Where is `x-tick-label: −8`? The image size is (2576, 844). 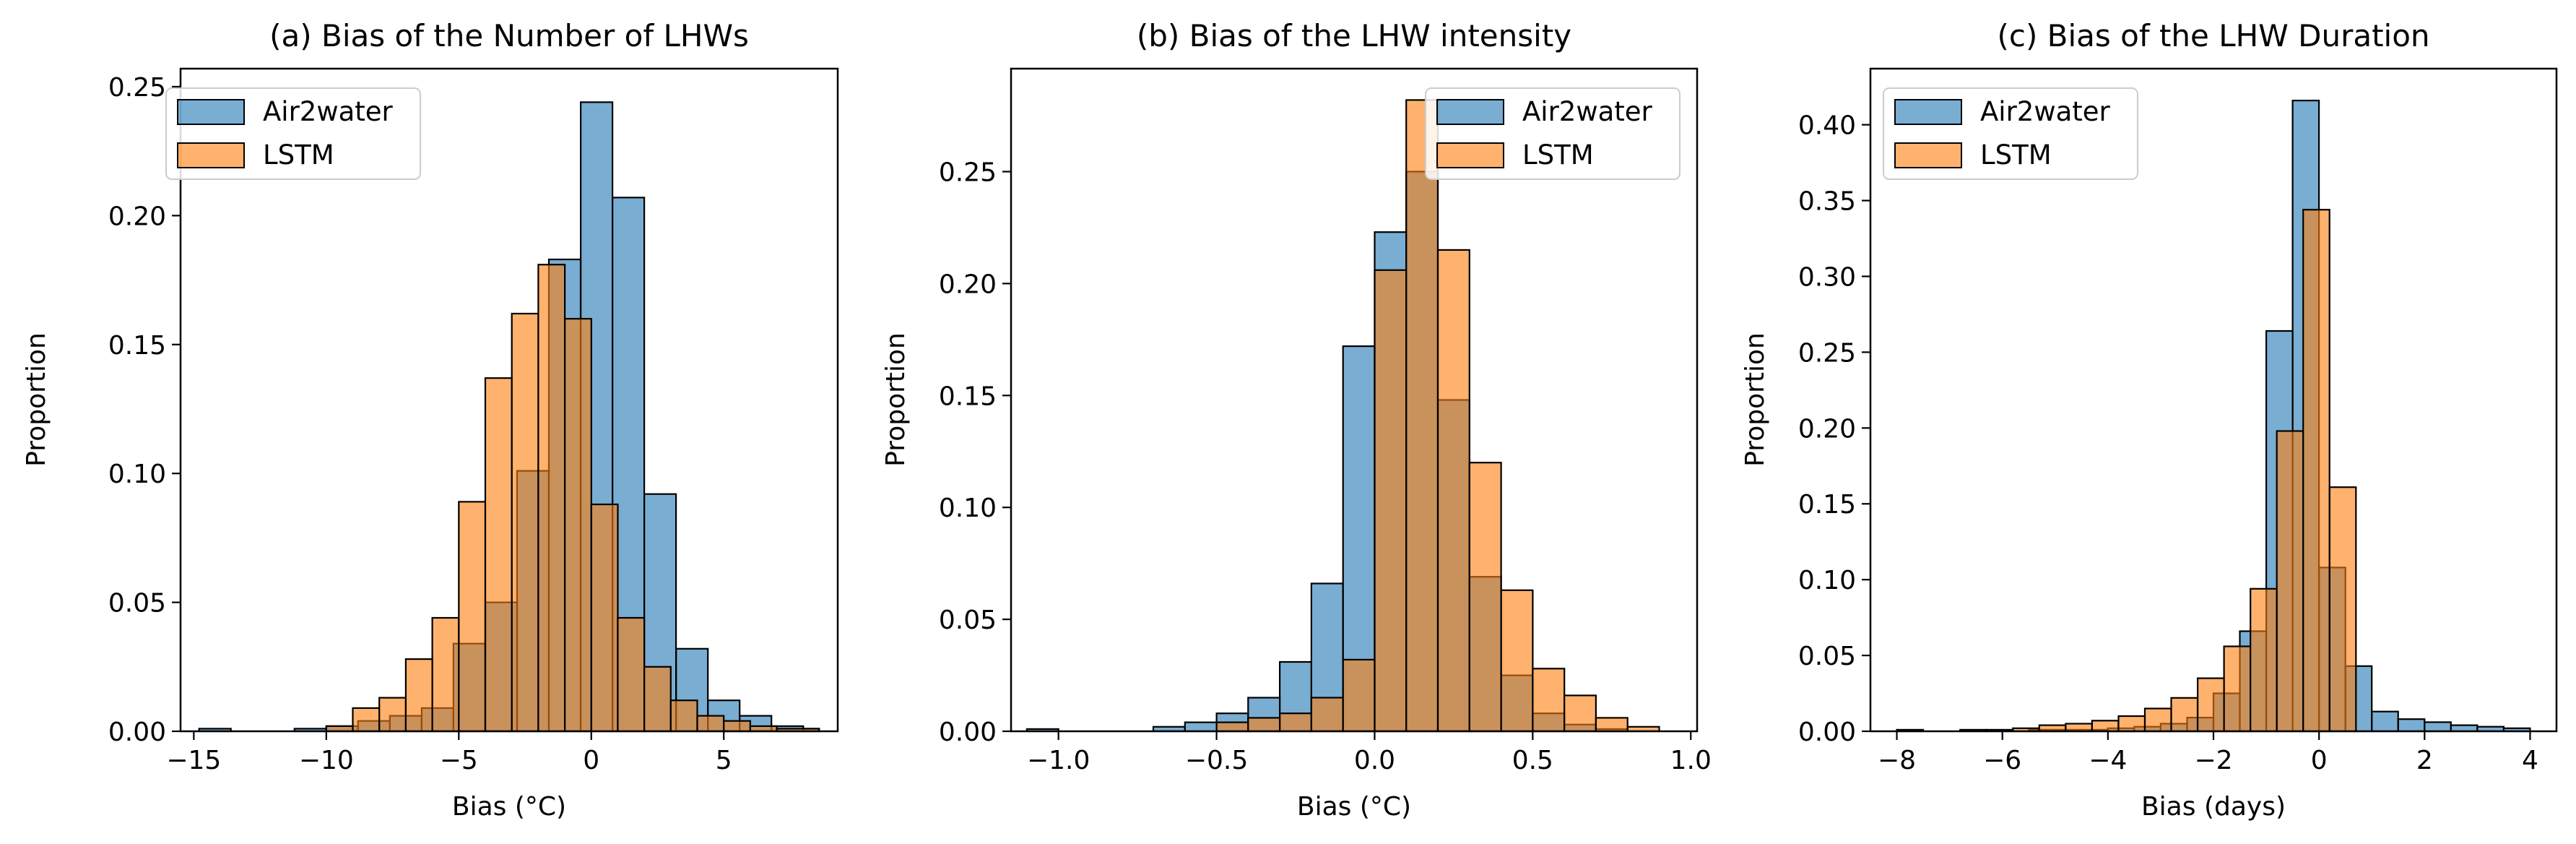
x-tick-label: −8 is located at coordinates (1897, 760).